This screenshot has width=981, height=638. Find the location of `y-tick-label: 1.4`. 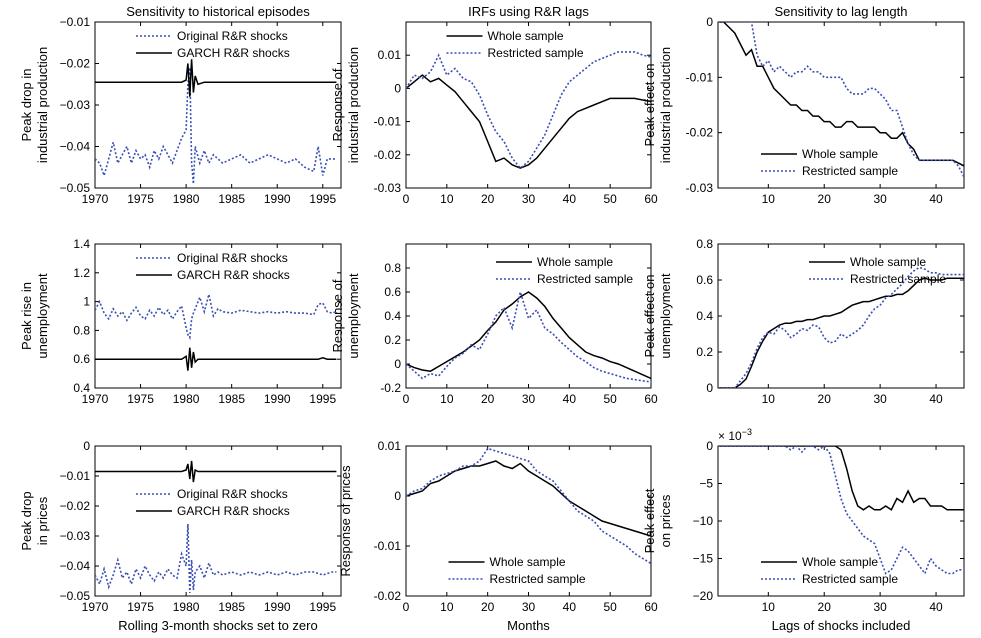

y-tick-label: 1.4 is located at coordinates (81, 244).